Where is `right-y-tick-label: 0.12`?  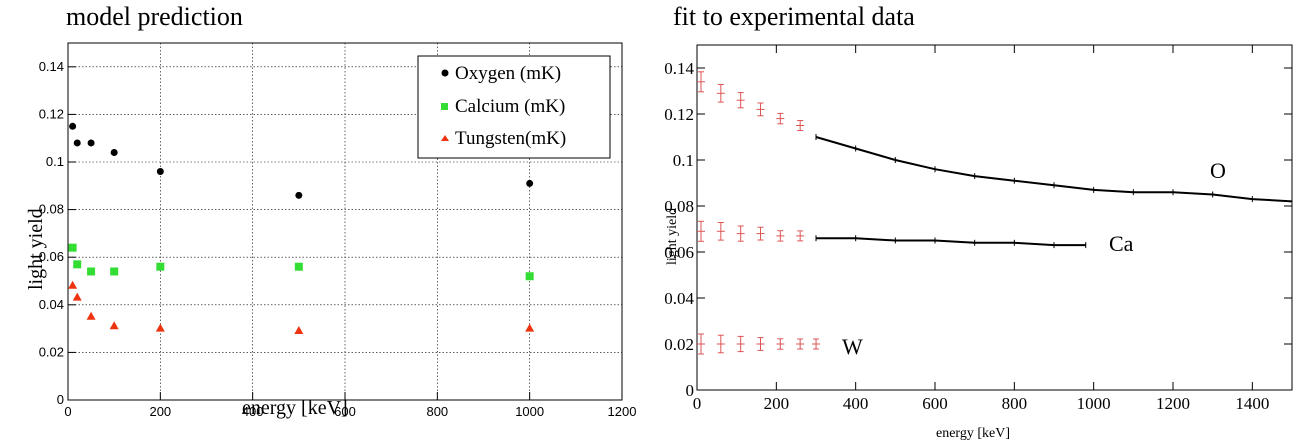
right-y-tick-label: 0.12 is located at coordinates (679, 114).